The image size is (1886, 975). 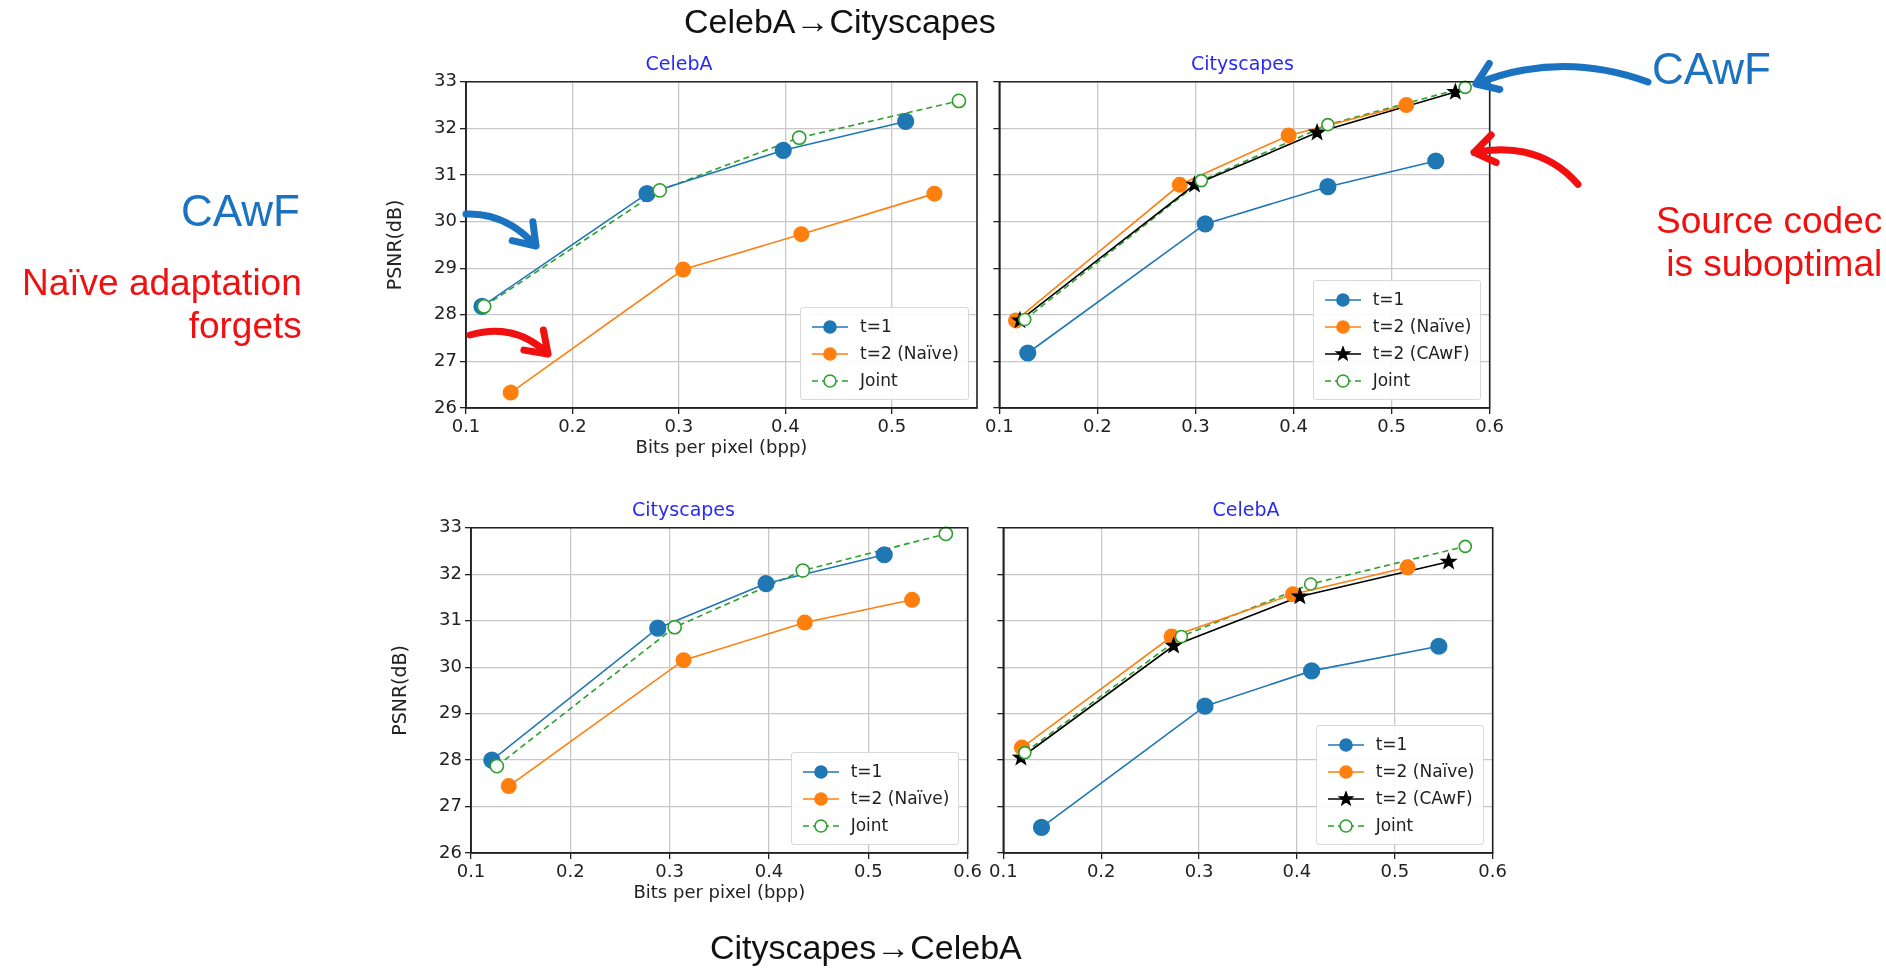 What do you see at coordinates (1769, 243) in the screenshot?
I see `source-note: Source codec is suboptimal` at bounding box center [1769, 243].